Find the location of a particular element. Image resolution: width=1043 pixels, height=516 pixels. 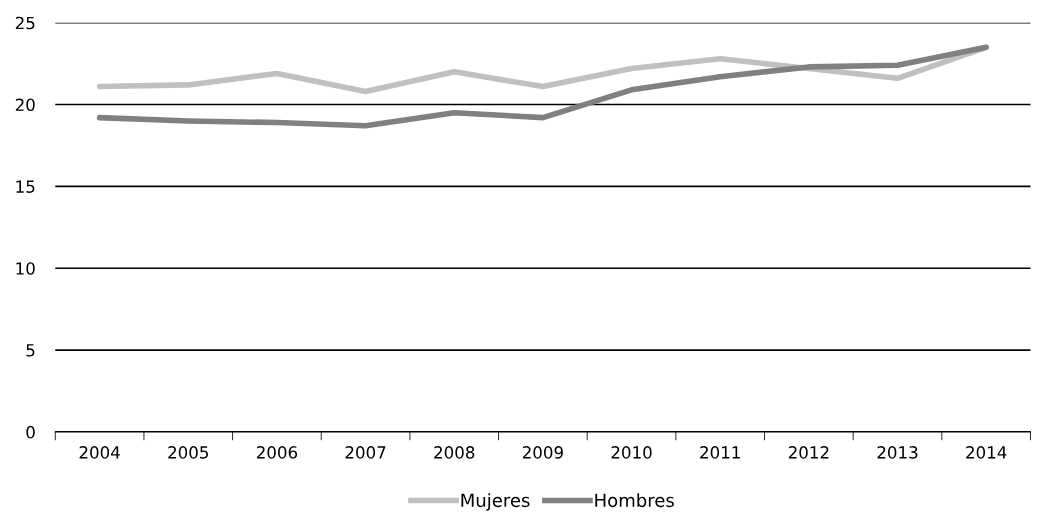

y-tick-label: 0 is located at coordinates (30, 432).